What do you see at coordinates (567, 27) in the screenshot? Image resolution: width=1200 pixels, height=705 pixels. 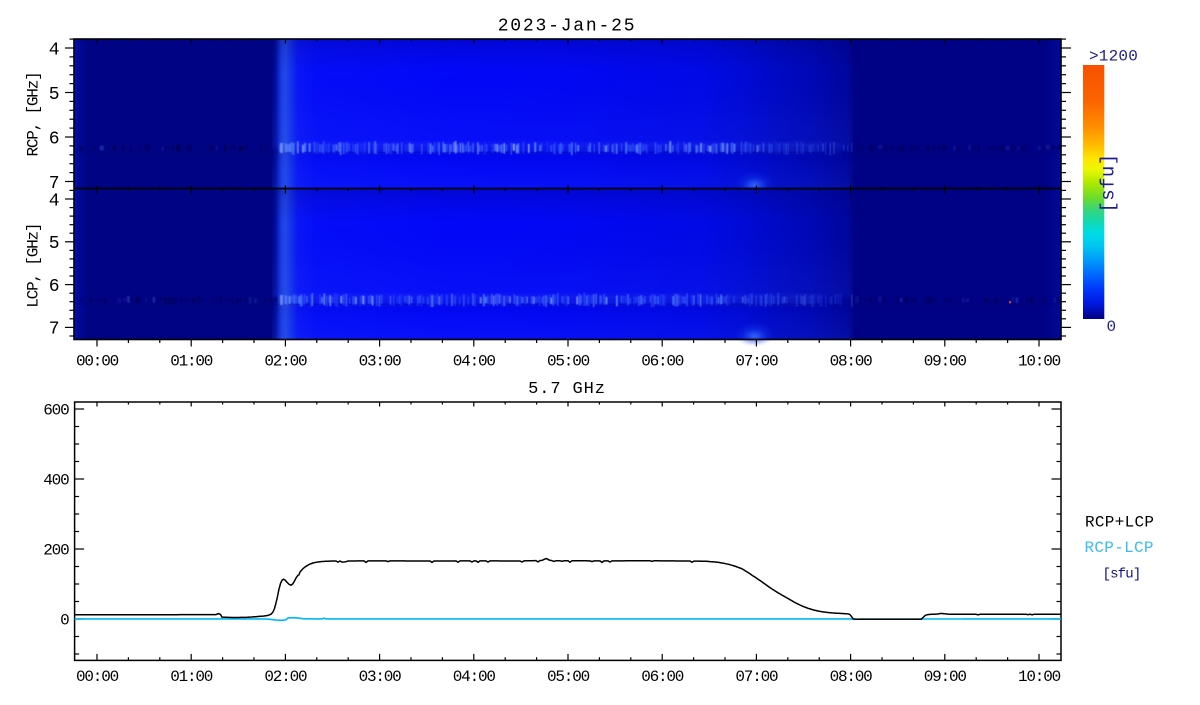 I see `svg-text: 2023-Jan-25` at bounding box center [567, 27].